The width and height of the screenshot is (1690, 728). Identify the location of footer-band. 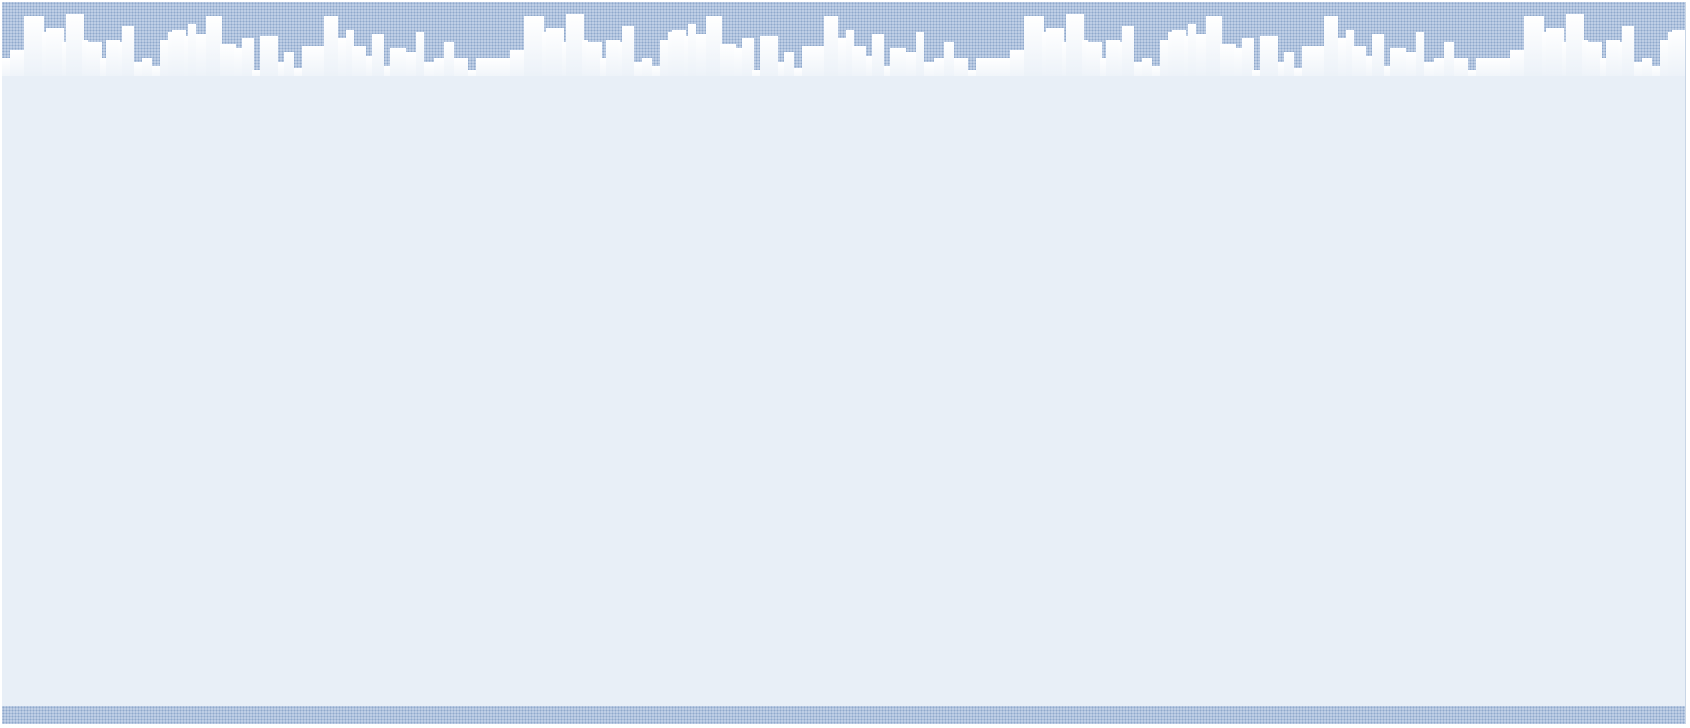
(843, 715).